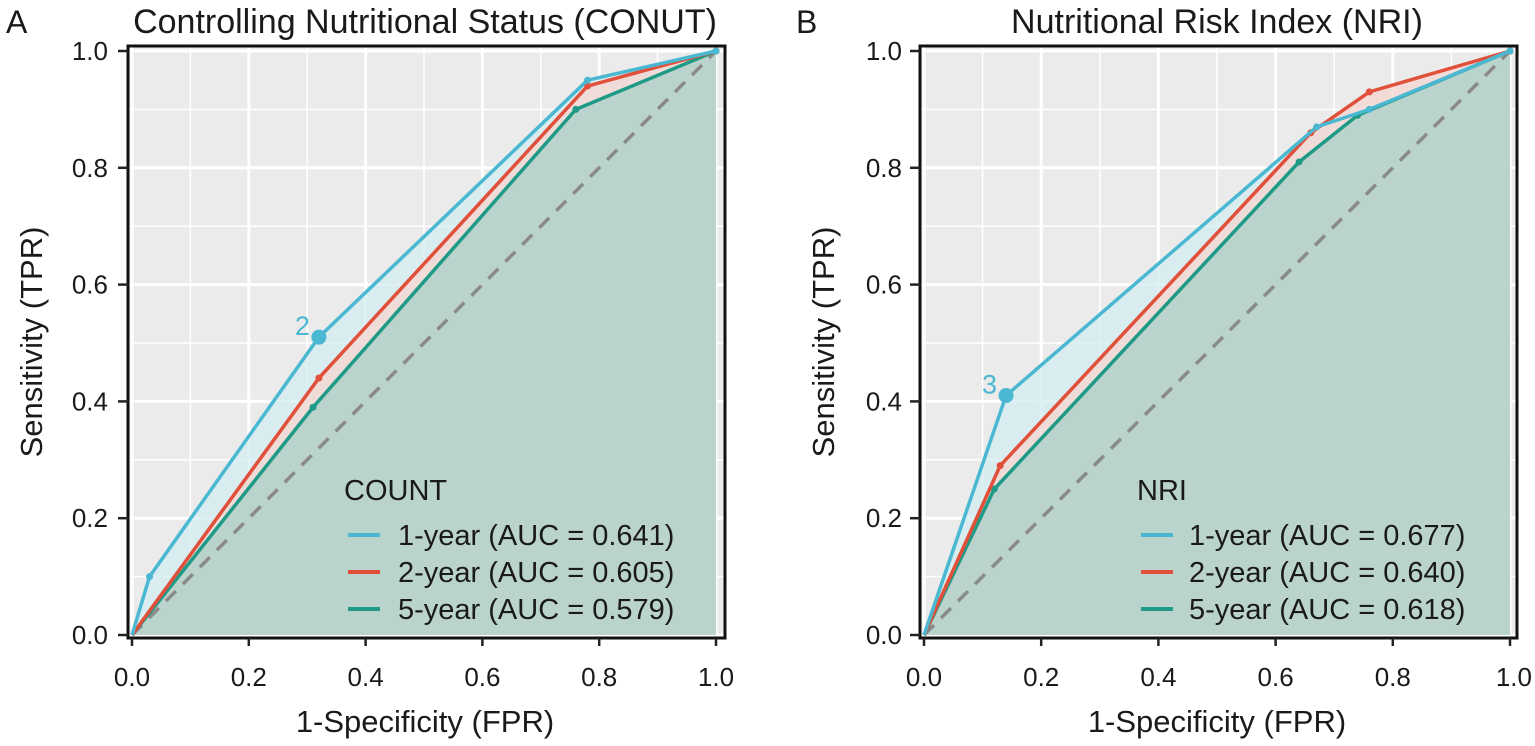 Image resolution: width=1535 pixels, height=746 pixels. Describe the element at coordinates (90, 635) in the screenshot. I see `panel-a-y-tick-label: 0.0` at that location.